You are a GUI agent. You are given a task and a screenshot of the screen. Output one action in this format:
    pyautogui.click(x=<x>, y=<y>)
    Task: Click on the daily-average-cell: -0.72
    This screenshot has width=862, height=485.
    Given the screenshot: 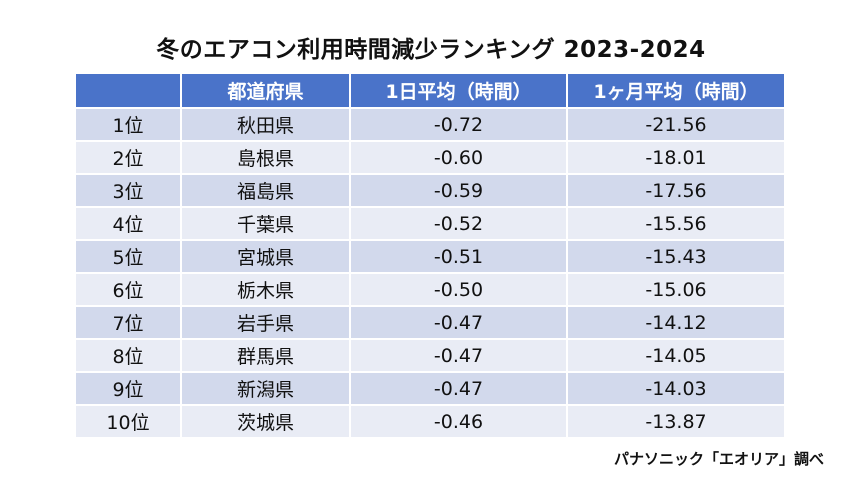 What is the action you would take?
    pyautogui.click(x=459, y=124)
    